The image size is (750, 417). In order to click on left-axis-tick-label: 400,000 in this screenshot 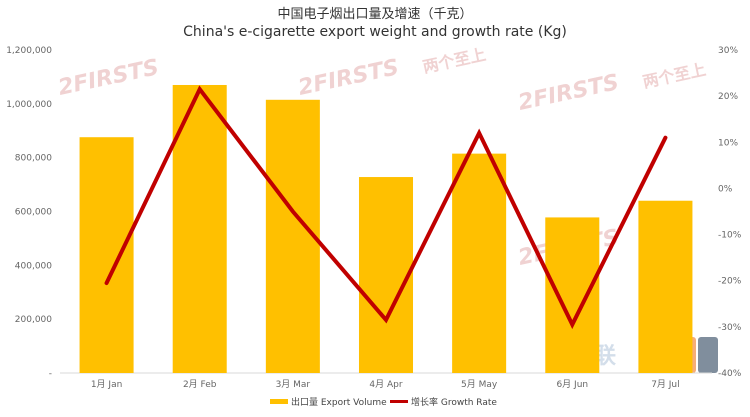, I will do `click(33, 266)`.